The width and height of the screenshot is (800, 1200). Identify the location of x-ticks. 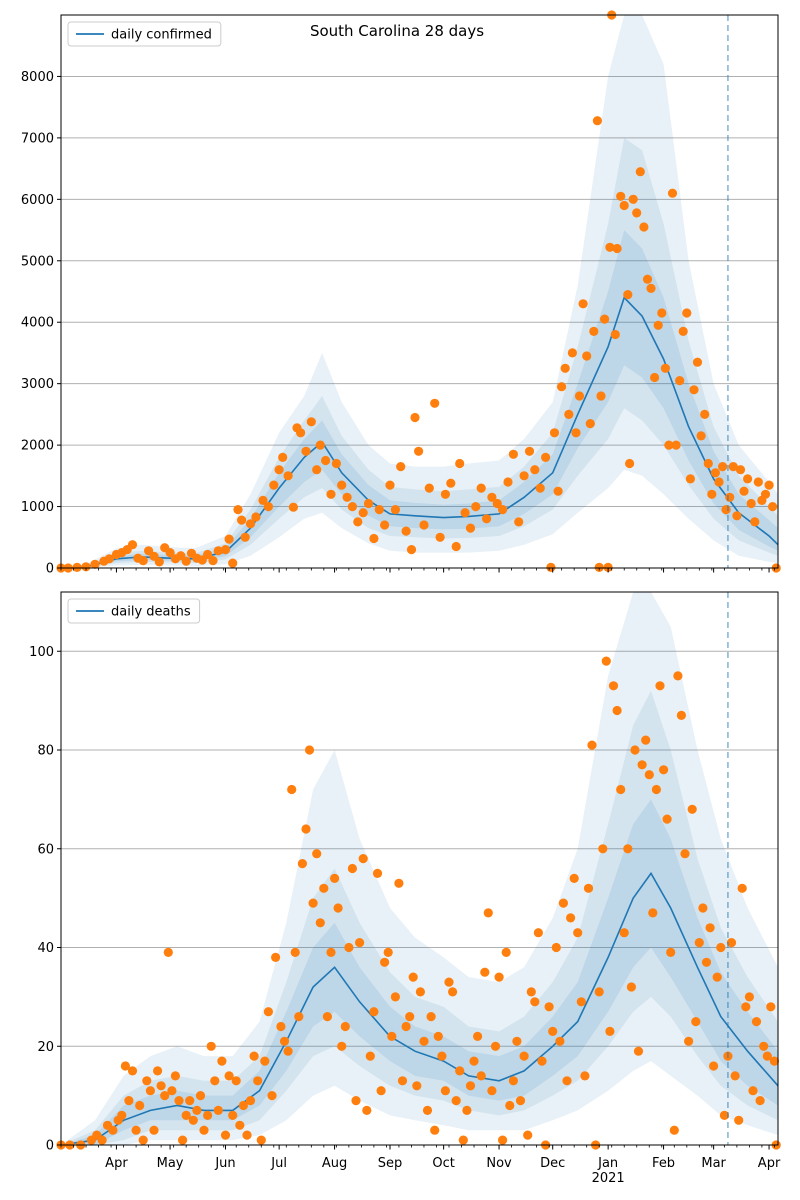
(417, 570).